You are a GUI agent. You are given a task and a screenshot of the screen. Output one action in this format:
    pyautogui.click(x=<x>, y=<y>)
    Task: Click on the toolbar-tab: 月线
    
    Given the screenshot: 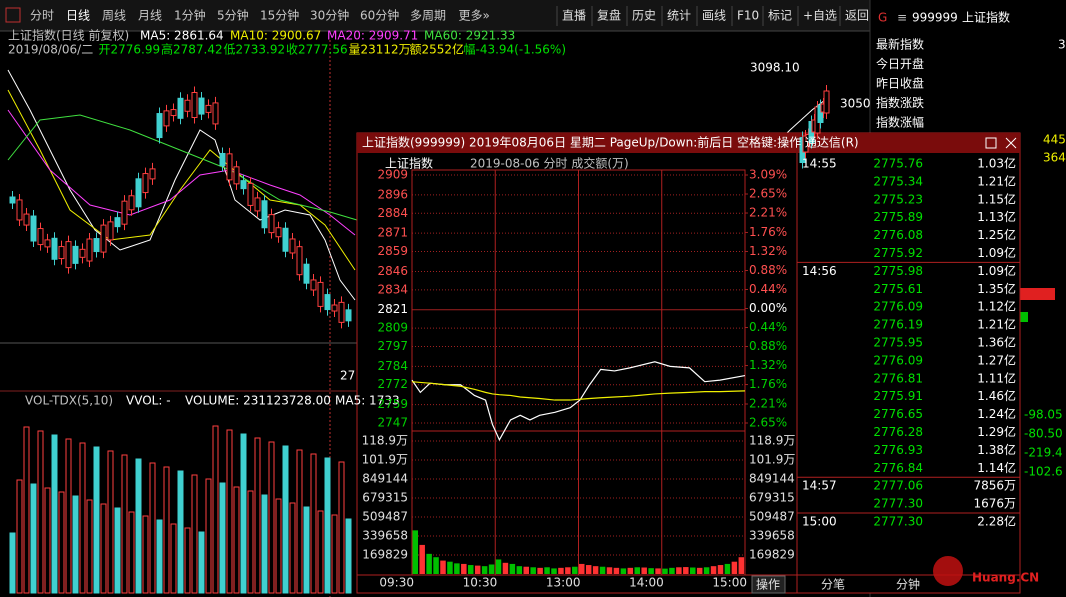 What is the action you would take?
    pyautogui.click(x=150, y=16)
    